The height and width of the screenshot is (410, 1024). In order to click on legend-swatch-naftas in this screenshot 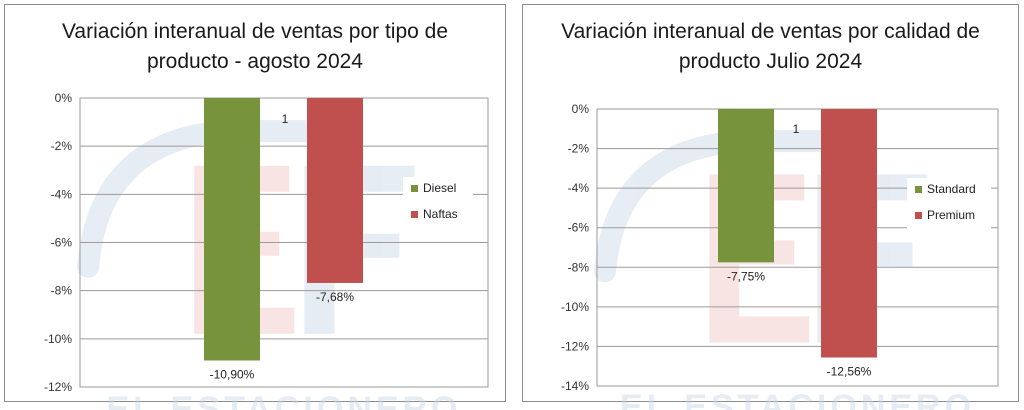, I will do `click(414, 214)`.